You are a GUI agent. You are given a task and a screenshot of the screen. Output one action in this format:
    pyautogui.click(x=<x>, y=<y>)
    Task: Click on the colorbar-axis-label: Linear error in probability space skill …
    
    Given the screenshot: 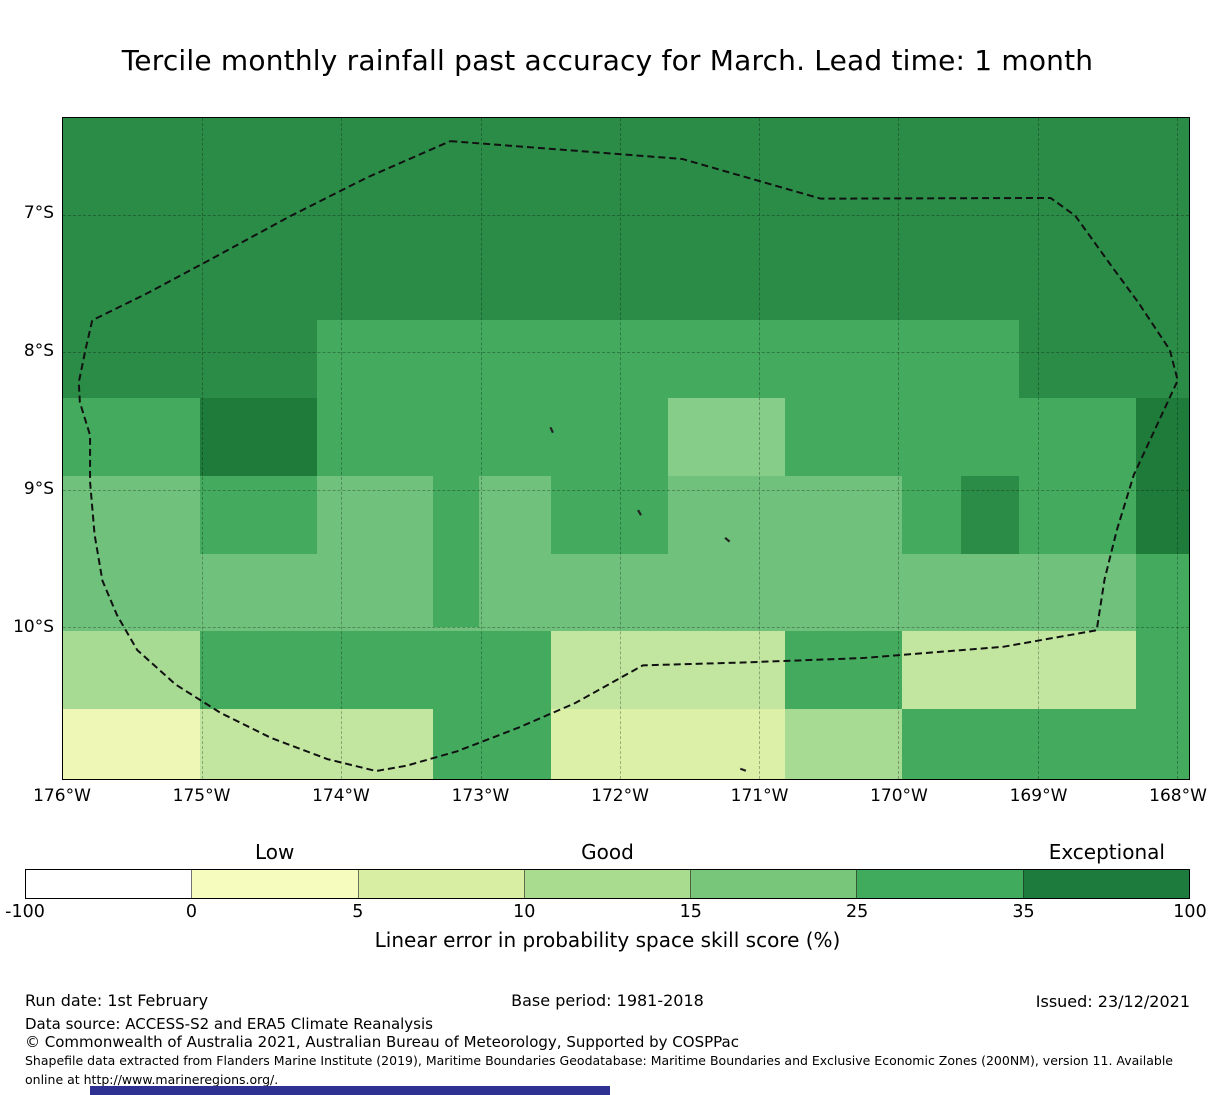 What is the action you would take?
    pyautogui.click(x=607, y=940)
    